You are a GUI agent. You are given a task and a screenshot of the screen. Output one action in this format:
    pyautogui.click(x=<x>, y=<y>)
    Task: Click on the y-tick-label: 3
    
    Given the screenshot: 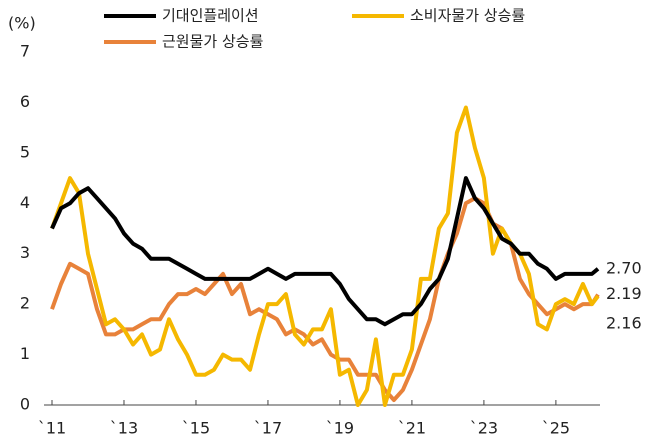 What is the action you would take?
    pyautogui.click(x=25, y=252)
    